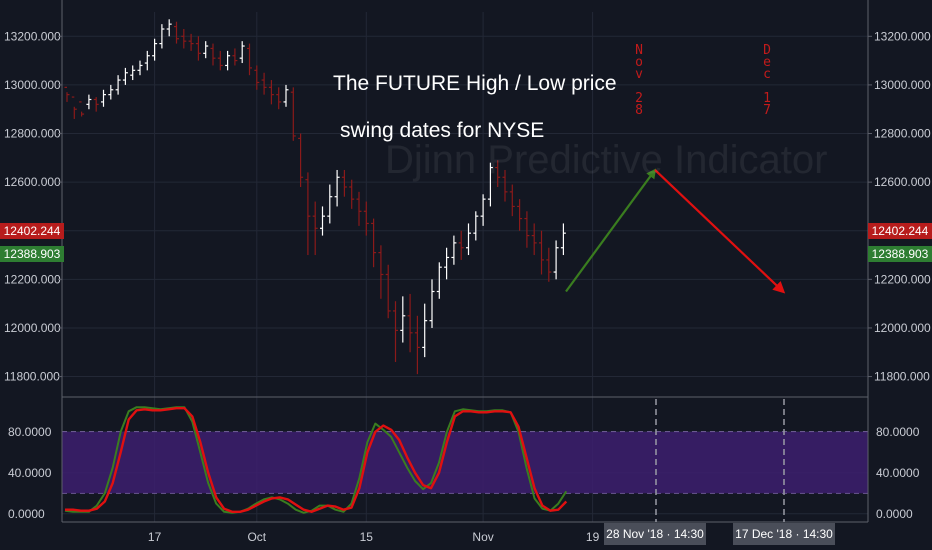 The width and height of the screenshot is (932, 550). Describe the element at coordinates (367, 537) in the screenshot. I see `time-axis-tick-label: 15` at that location.